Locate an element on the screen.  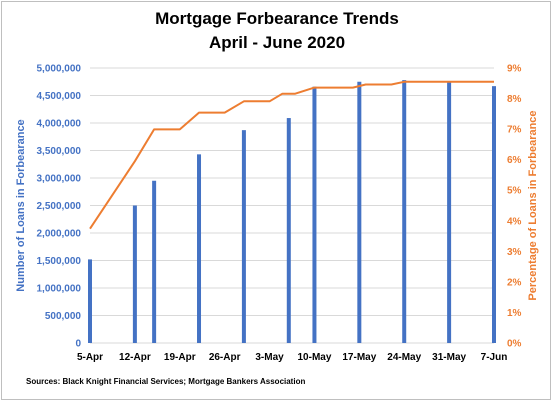
y-left-tick-label: 2,500,000 is located at coordinates (59, 206).